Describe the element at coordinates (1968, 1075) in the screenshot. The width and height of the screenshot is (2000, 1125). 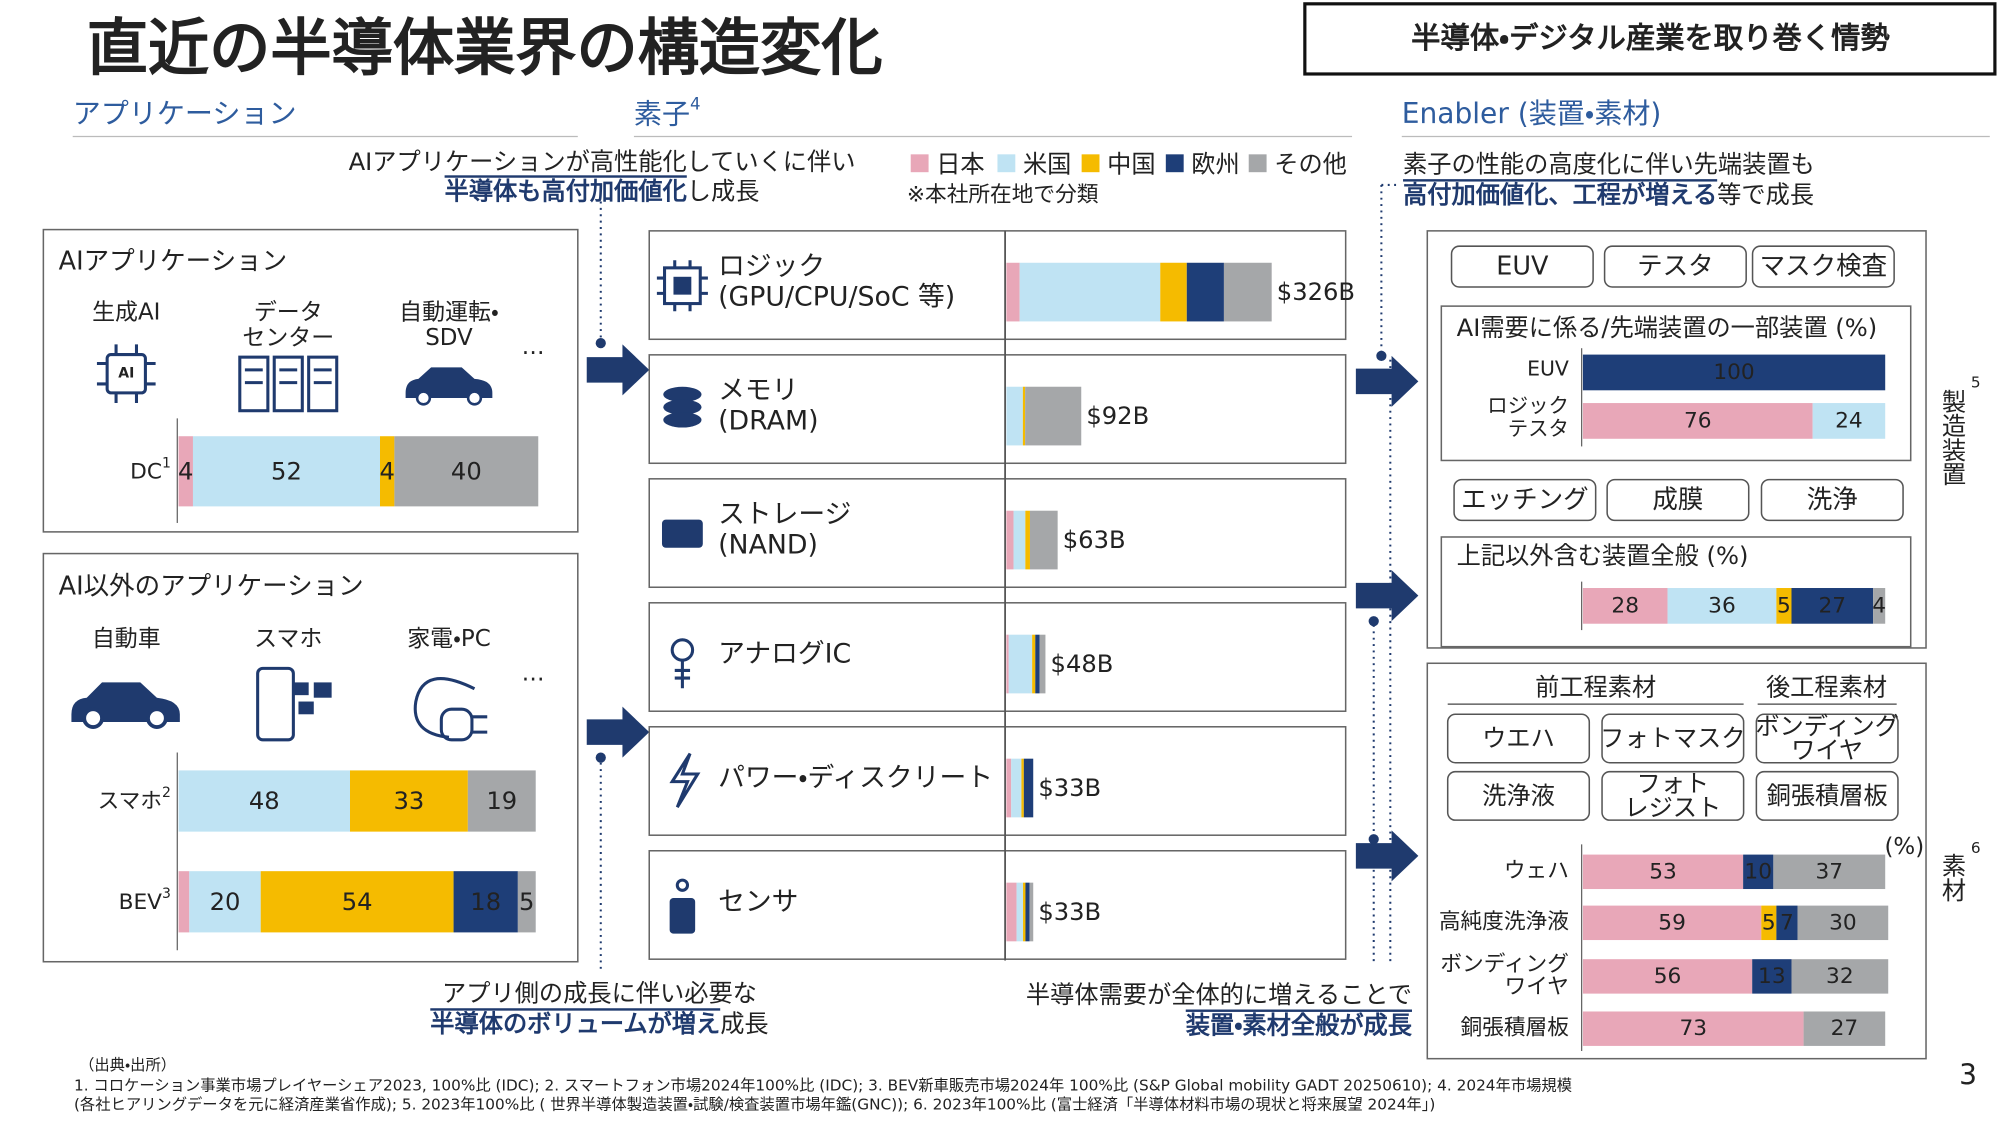
I see `page-number: 3` at that location.